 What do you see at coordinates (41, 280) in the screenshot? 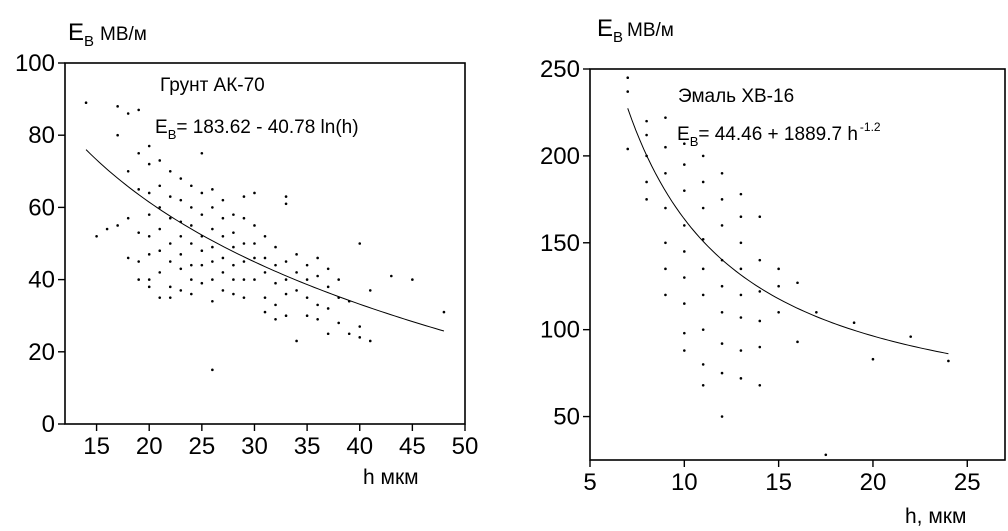
I see `y-tick-label: 40` at bounding box center [41, 280].